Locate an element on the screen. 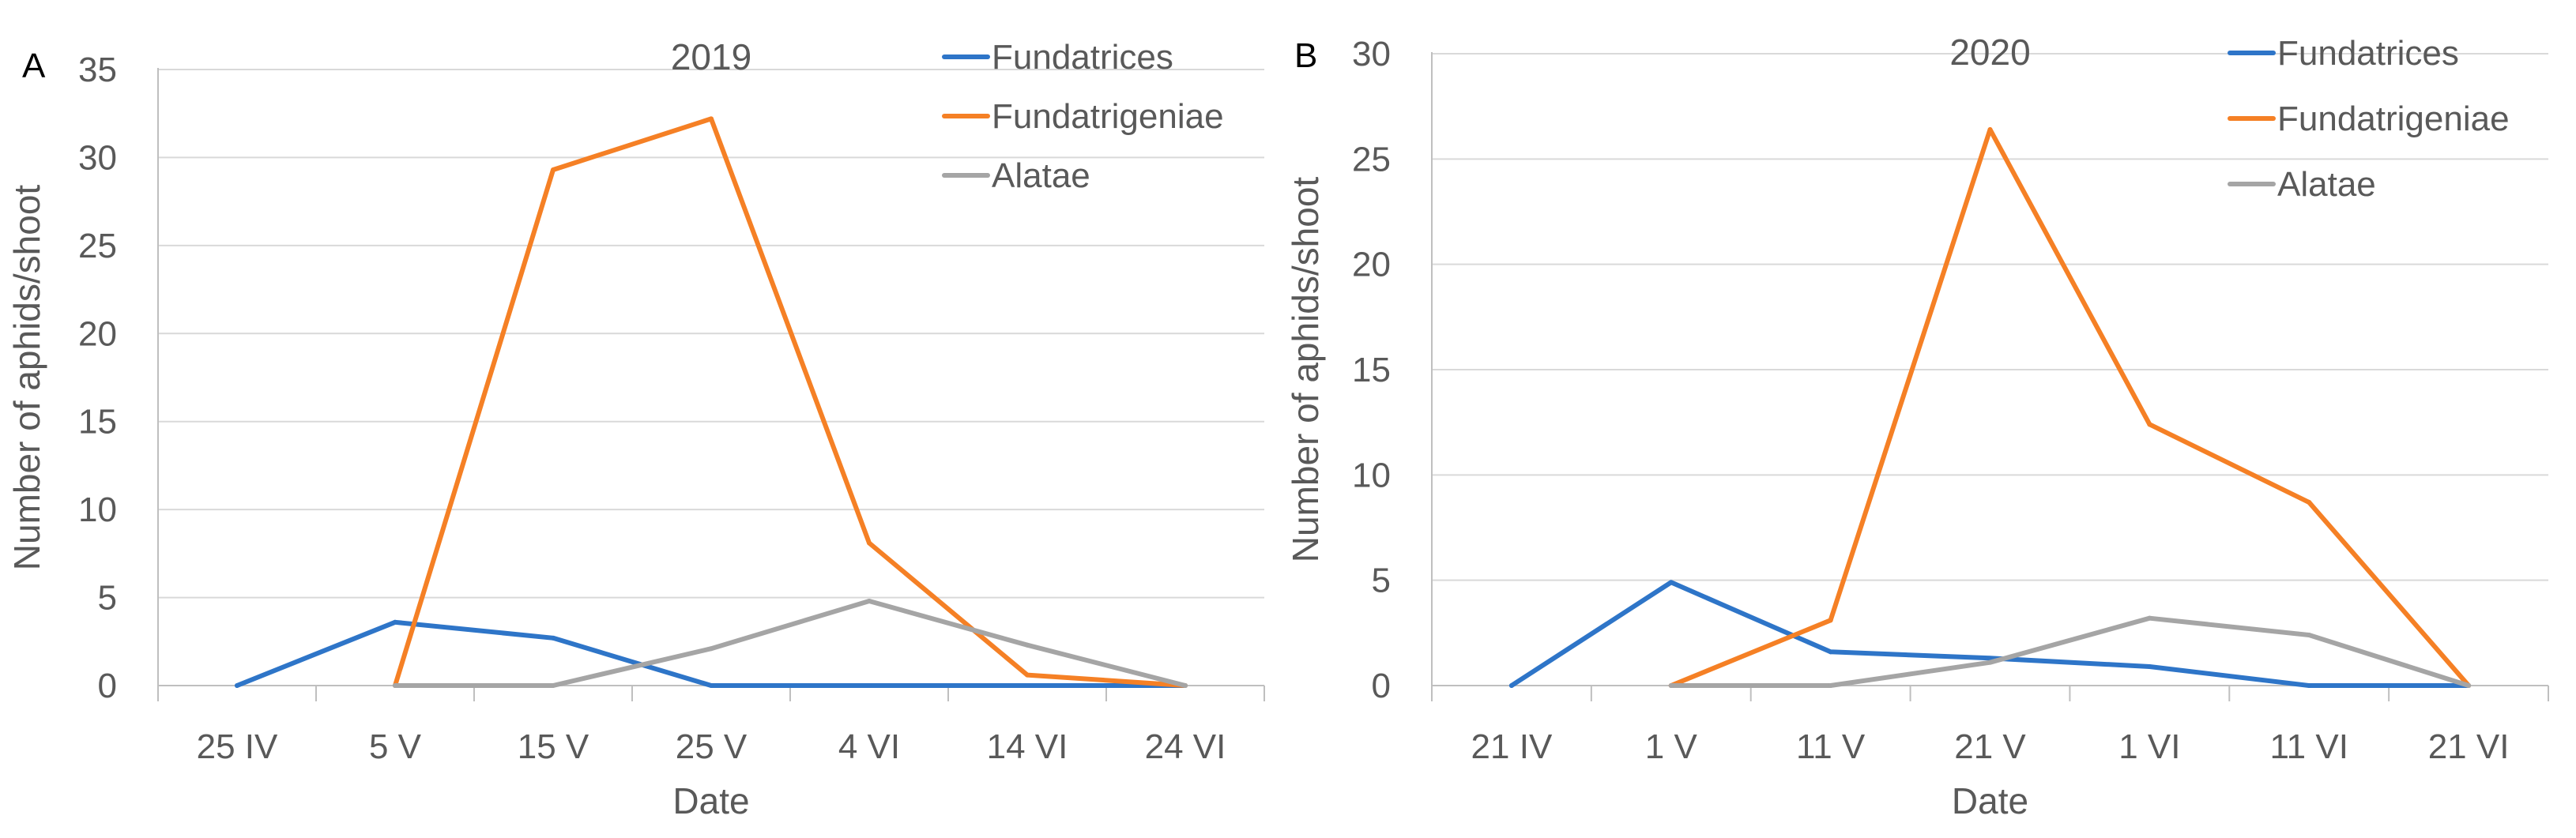 Image resolution: width=2576 pixels, height=838 pixels. chart-title: 2019 is located at coordinates (711, 56).